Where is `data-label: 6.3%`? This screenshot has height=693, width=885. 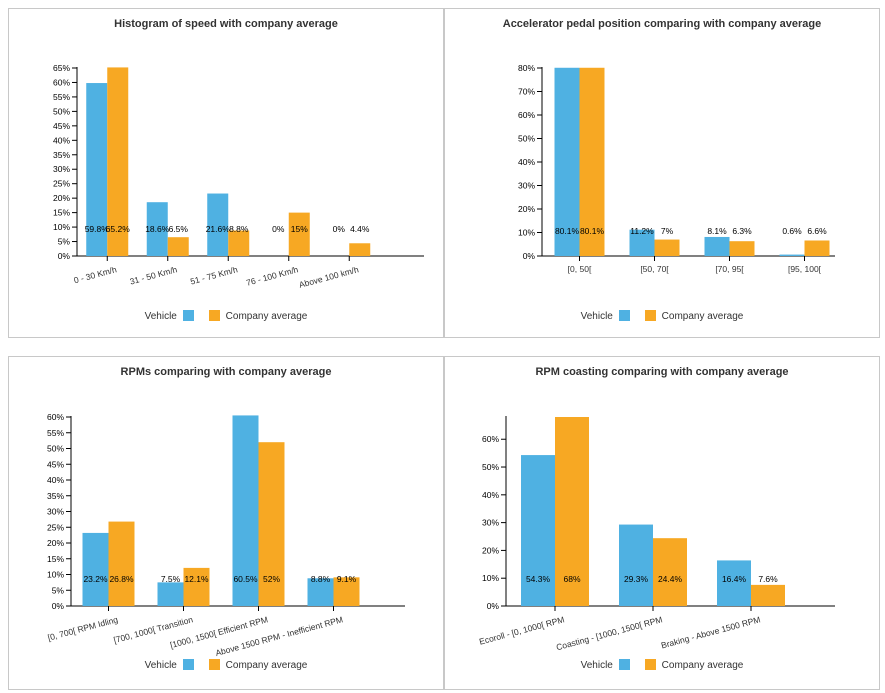
data-label: 6.3% is located at coordinates (742, 231).